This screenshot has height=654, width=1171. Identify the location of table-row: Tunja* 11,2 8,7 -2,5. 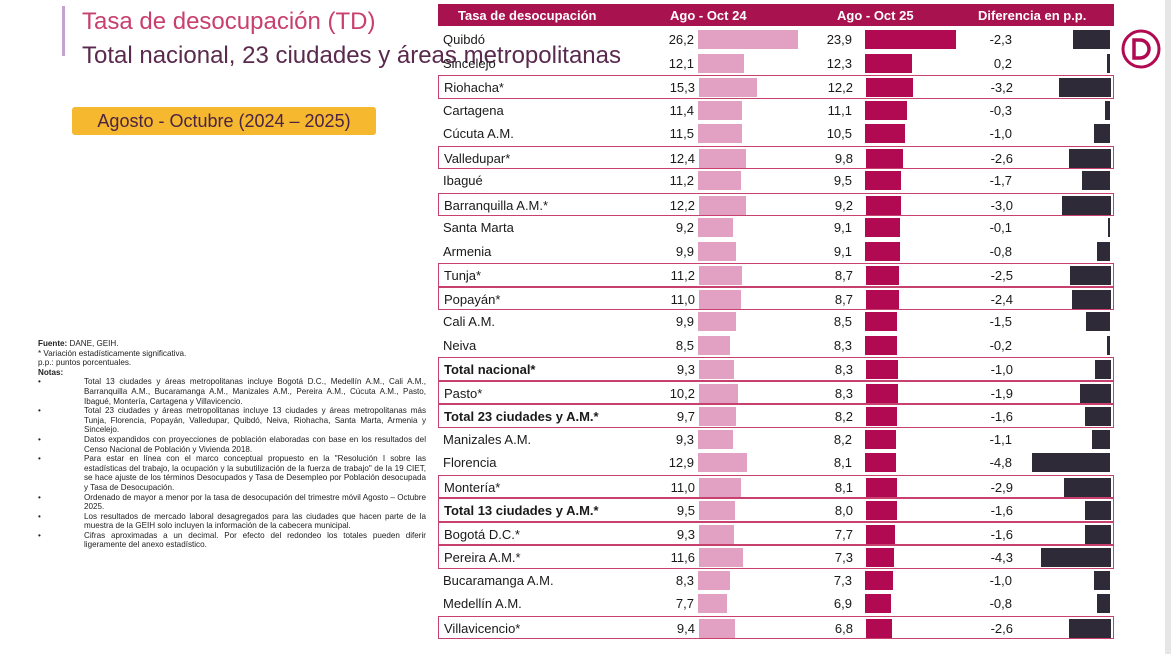
(776, 275).